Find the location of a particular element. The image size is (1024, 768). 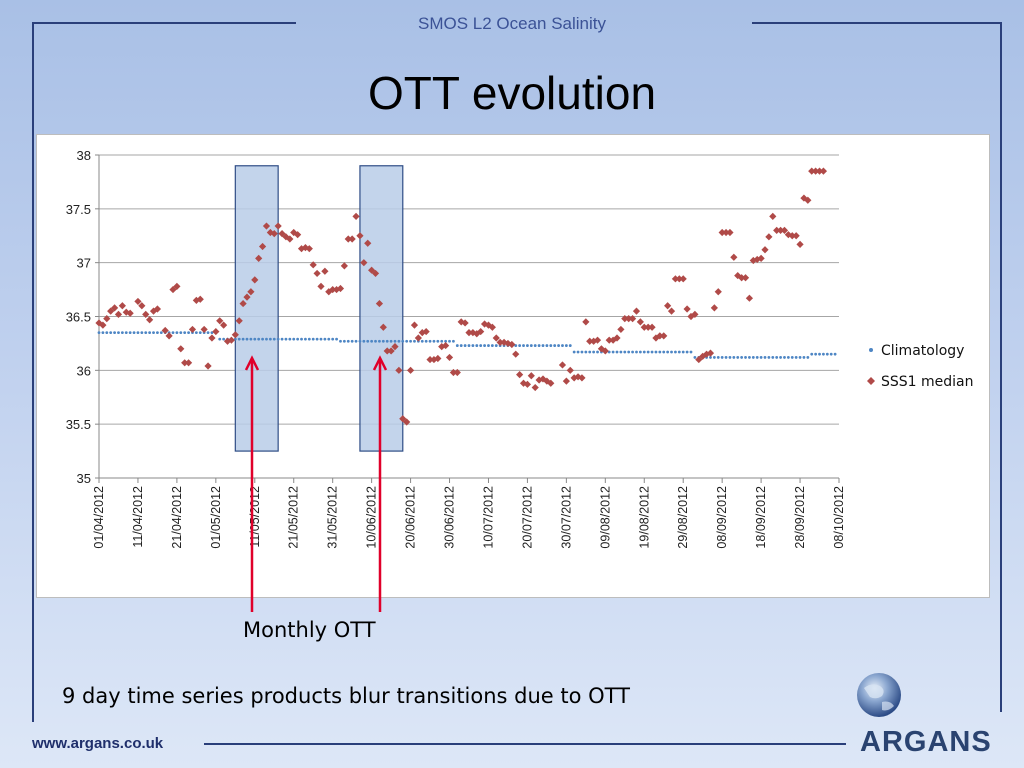

climatology-series is located at coordinates (467, 345).